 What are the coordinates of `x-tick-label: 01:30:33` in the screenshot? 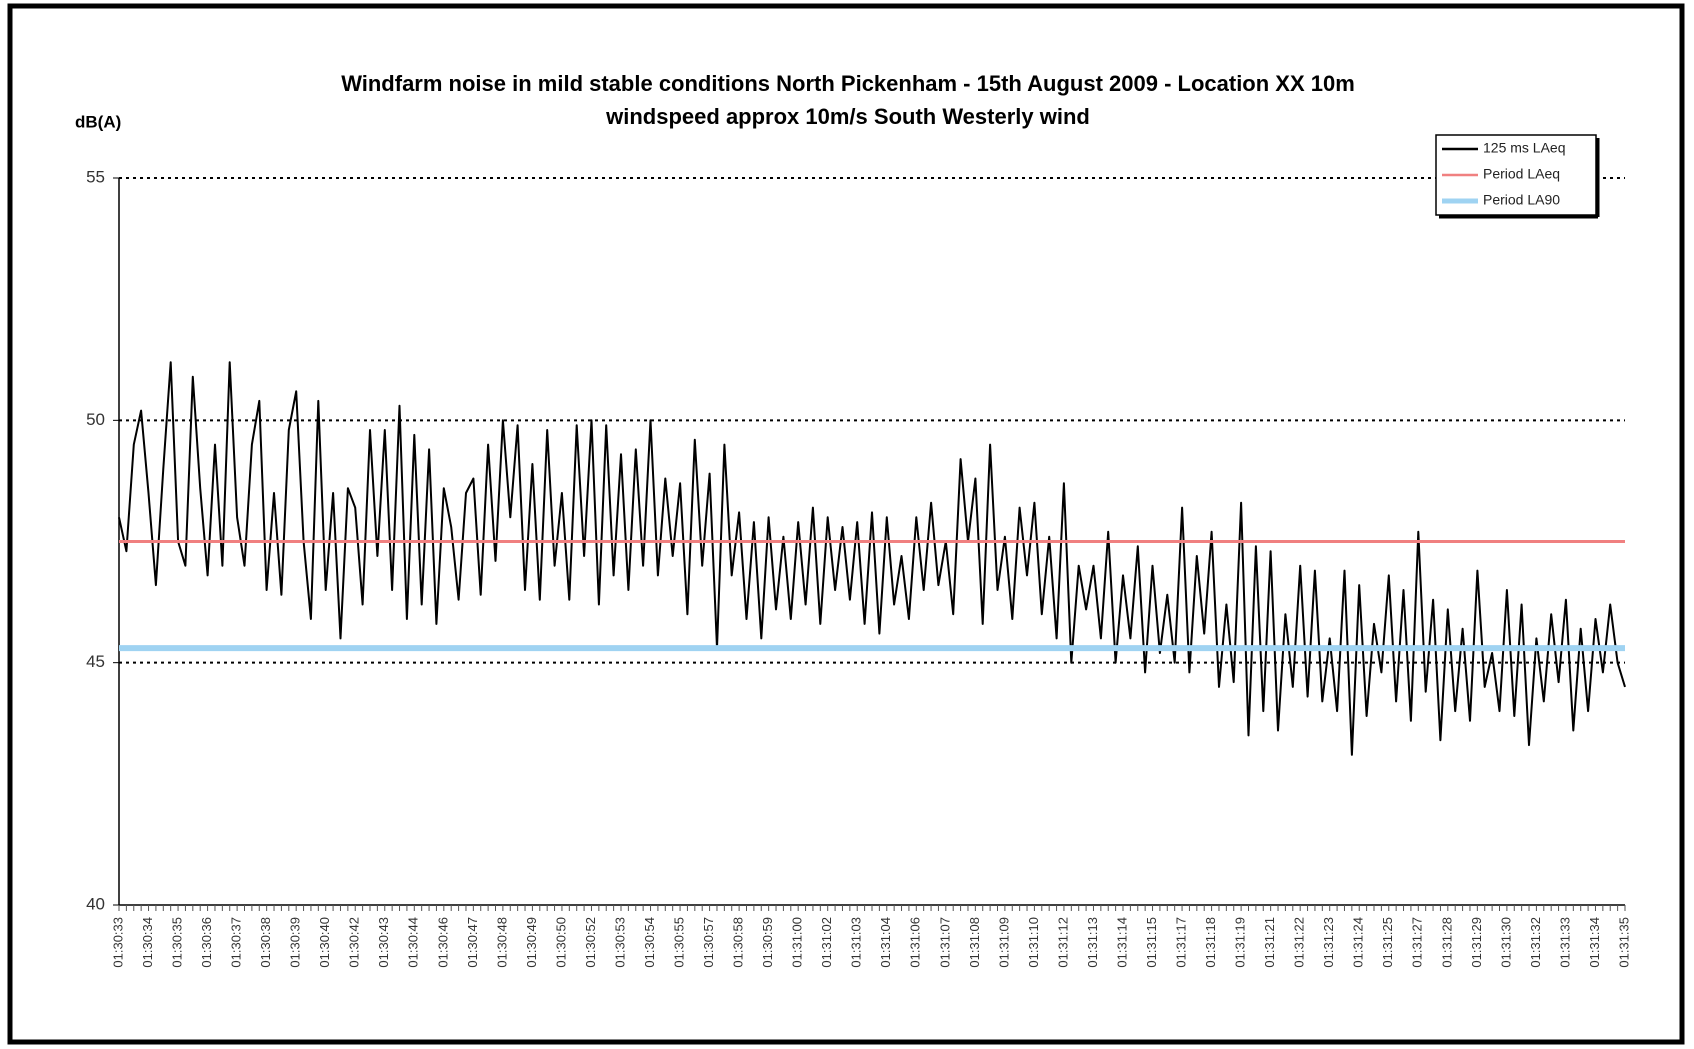 It's located at (117, 942).